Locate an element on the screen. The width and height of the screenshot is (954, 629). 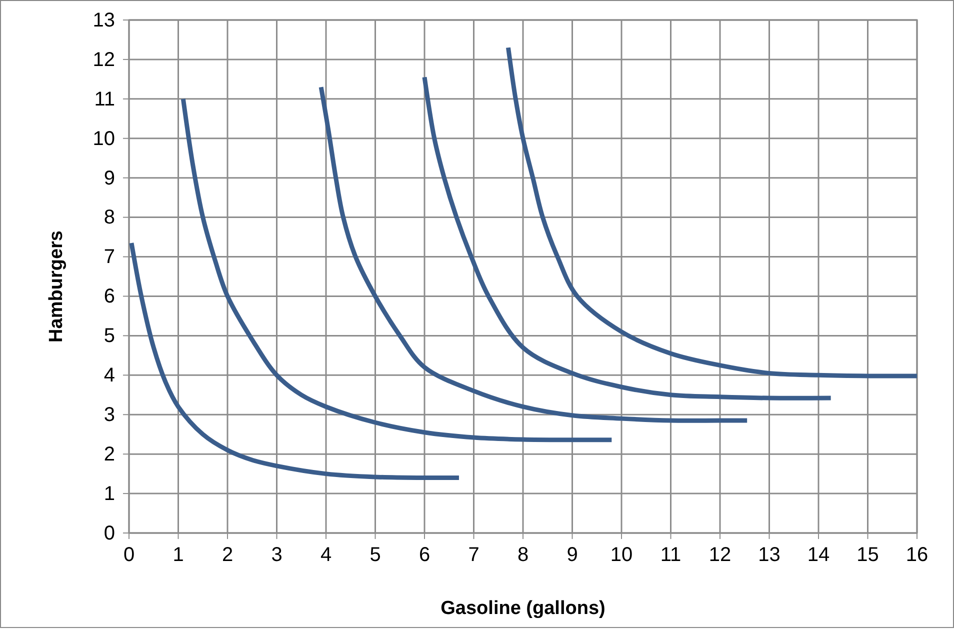
y-tick-label: 5 is located at coordinates (109, 336).